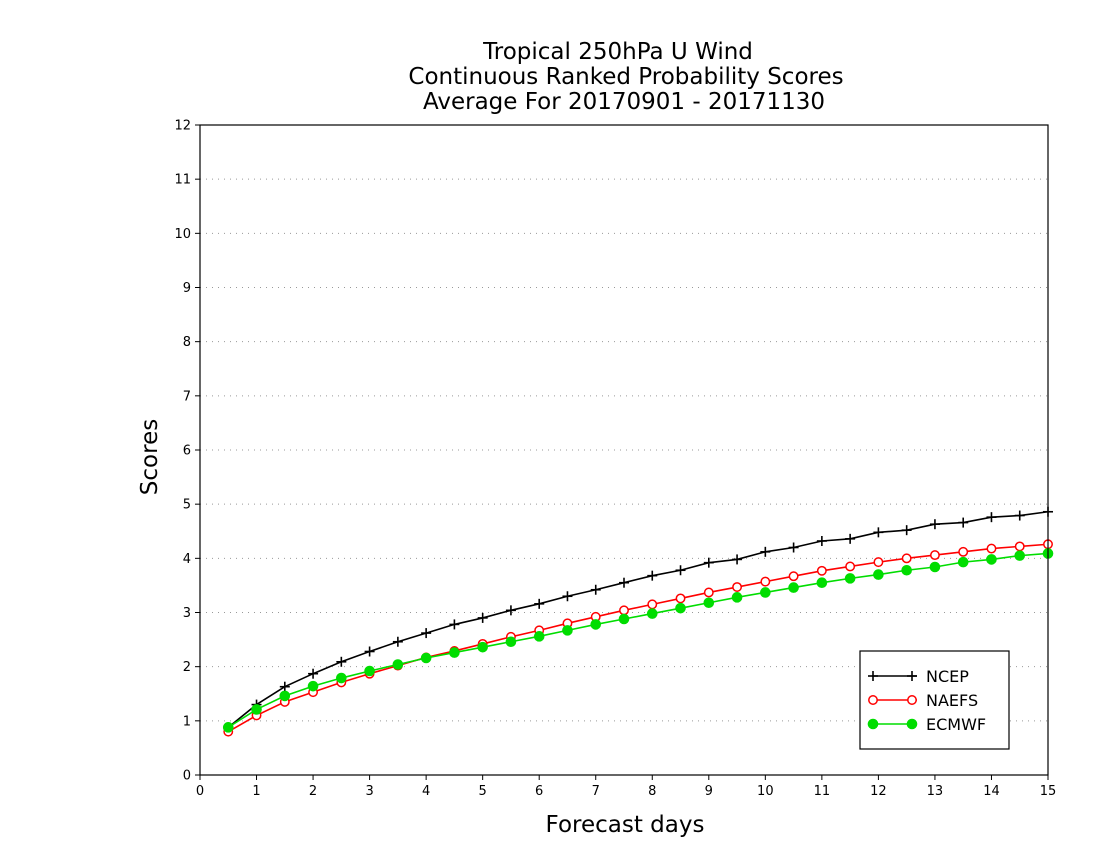 This screenshot has width=1100, height=854. I want to click on x-tick-label: 2, so click(313, 791).